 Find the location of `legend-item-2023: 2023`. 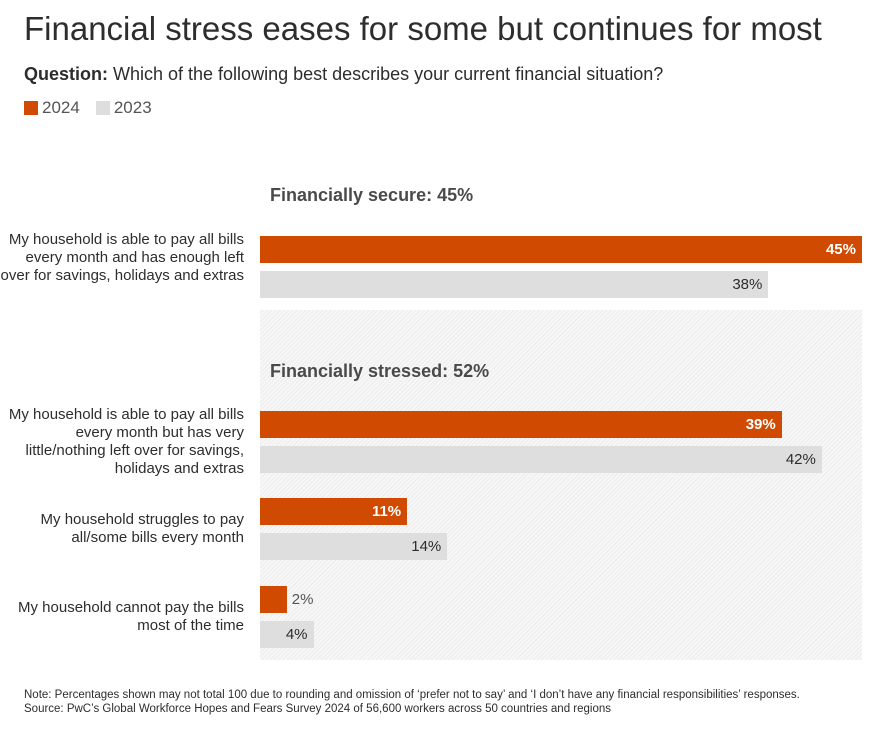

legend-item-2023: 2023 is located at coordinates (123, 108).